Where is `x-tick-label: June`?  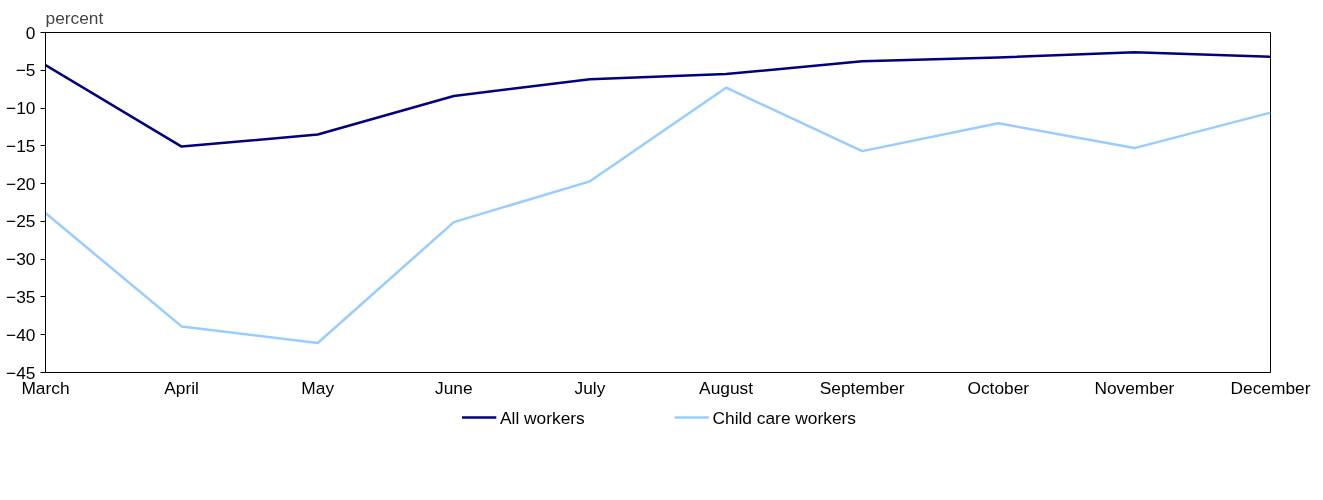
x-tick-label: June is located at coordinates (454, 387).